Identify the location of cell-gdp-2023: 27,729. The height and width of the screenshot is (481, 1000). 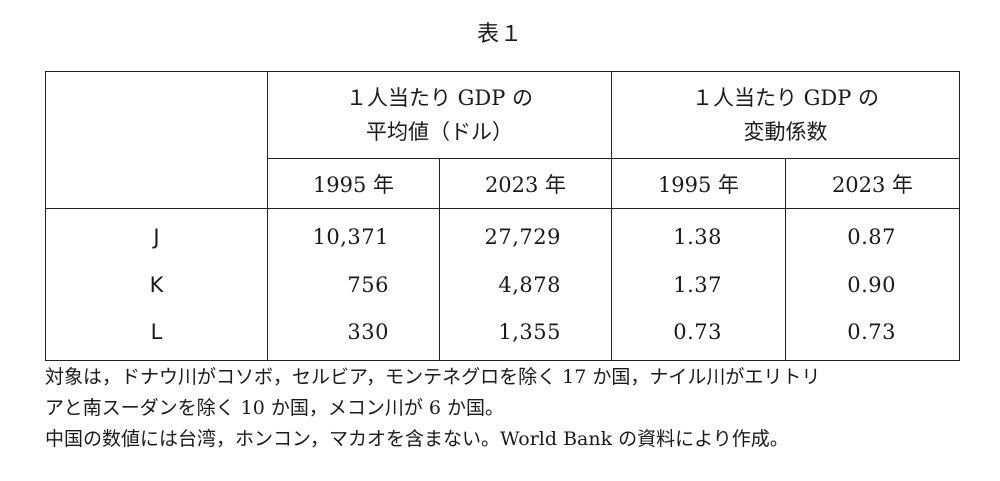
(525, 234).